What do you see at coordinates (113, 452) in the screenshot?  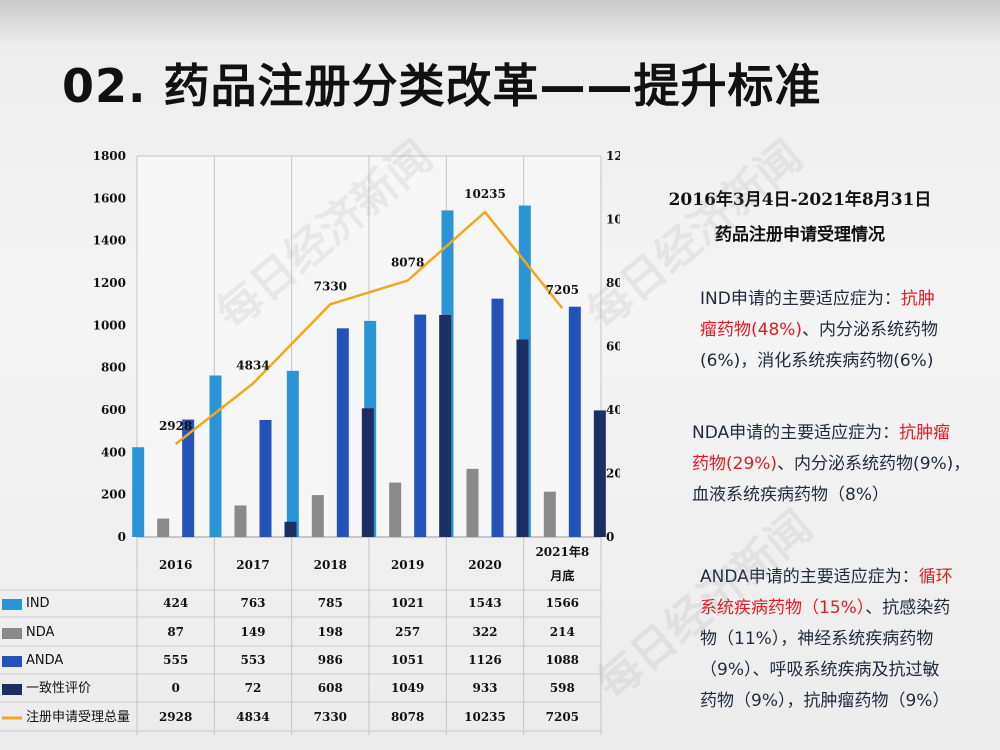 I see `y-left-tick-label: 400` at bounding box center [113, 452].